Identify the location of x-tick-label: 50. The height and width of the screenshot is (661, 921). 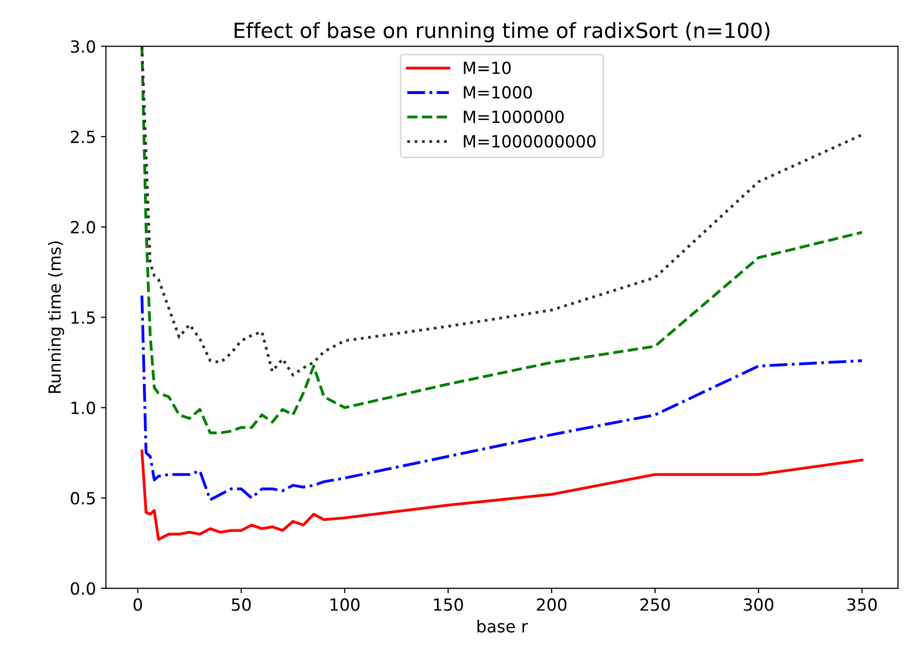
(241, 604).